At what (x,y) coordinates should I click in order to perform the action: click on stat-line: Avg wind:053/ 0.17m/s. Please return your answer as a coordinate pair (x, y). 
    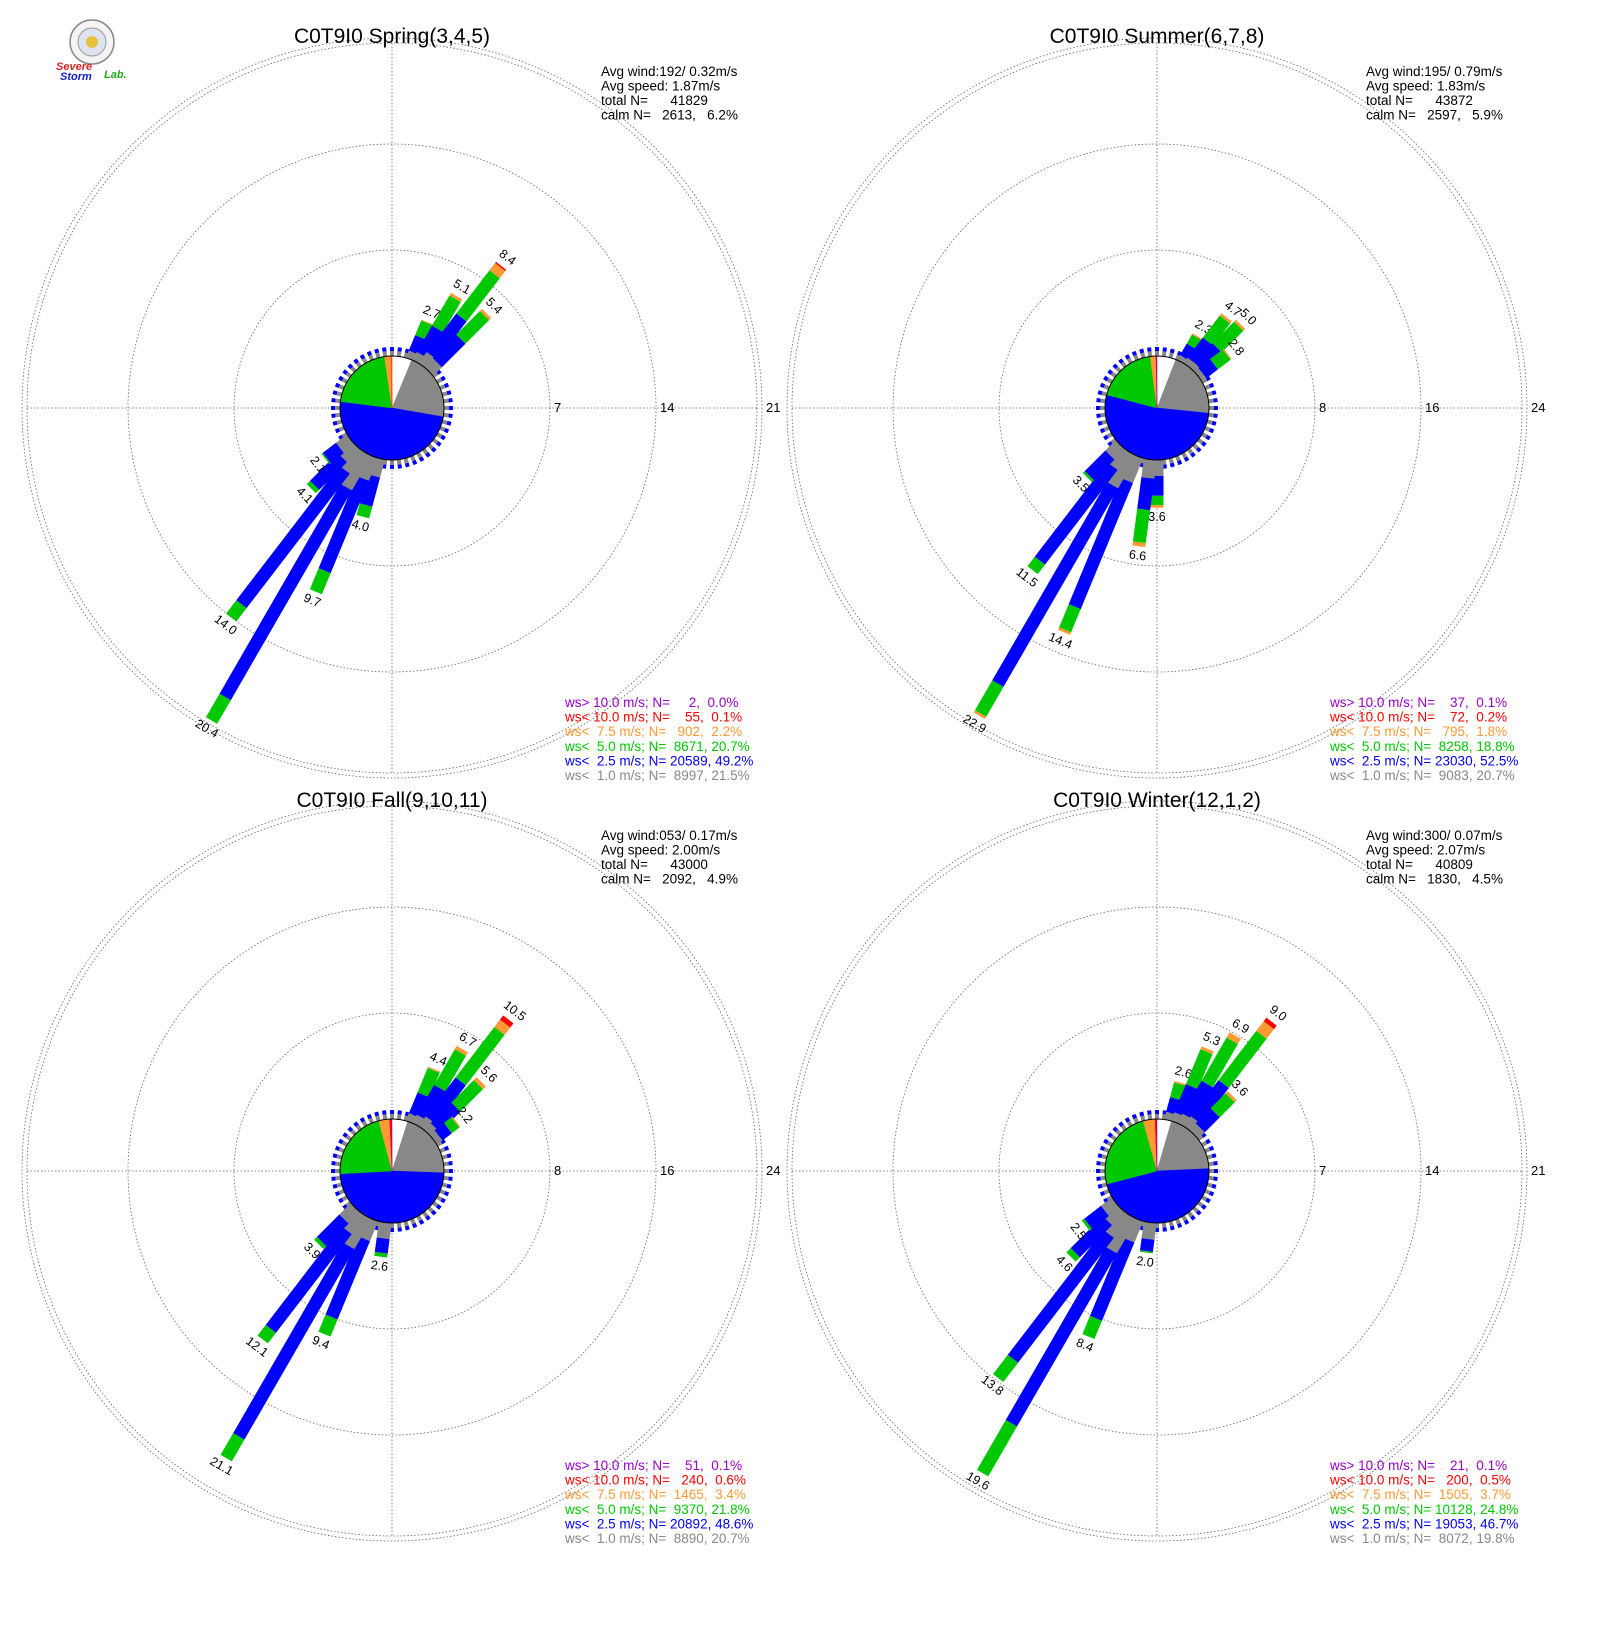
    Looking at the image, I should click on (669, 835).